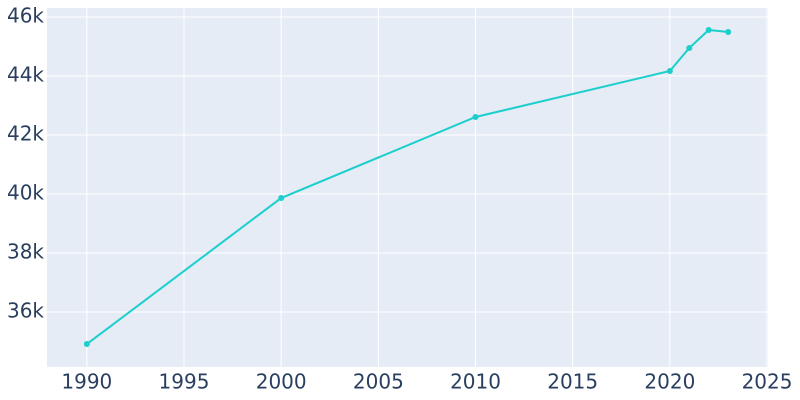 This screenshot has width=800, height=400. Describe the element at coordinates (281, 382) in the screenshot. I see `x-tick-label: 2000` at that location.